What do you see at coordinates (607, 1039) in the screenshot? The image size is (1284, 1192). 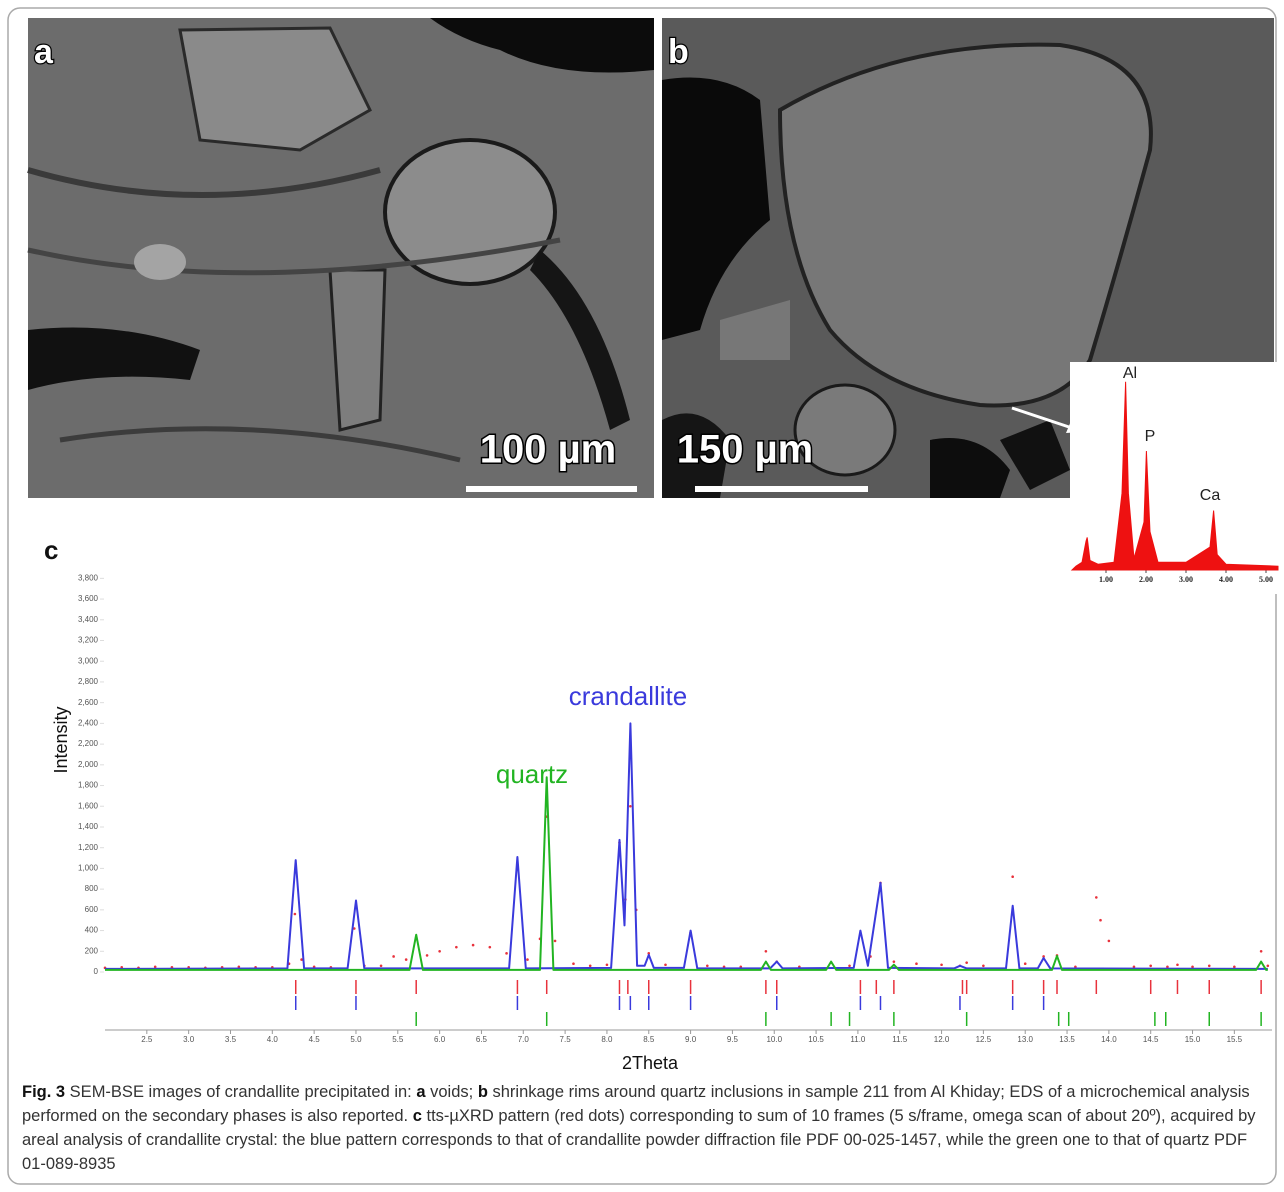 I see `x-tick-label: 8.0` at bounding box center [607, 1039].